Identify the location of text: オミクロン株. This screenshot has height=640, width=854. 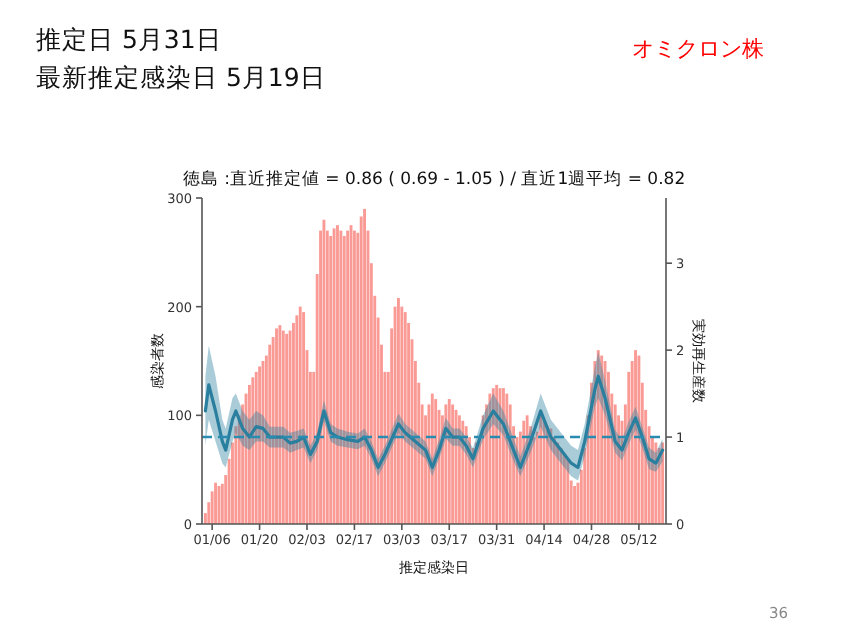
(698, 49).